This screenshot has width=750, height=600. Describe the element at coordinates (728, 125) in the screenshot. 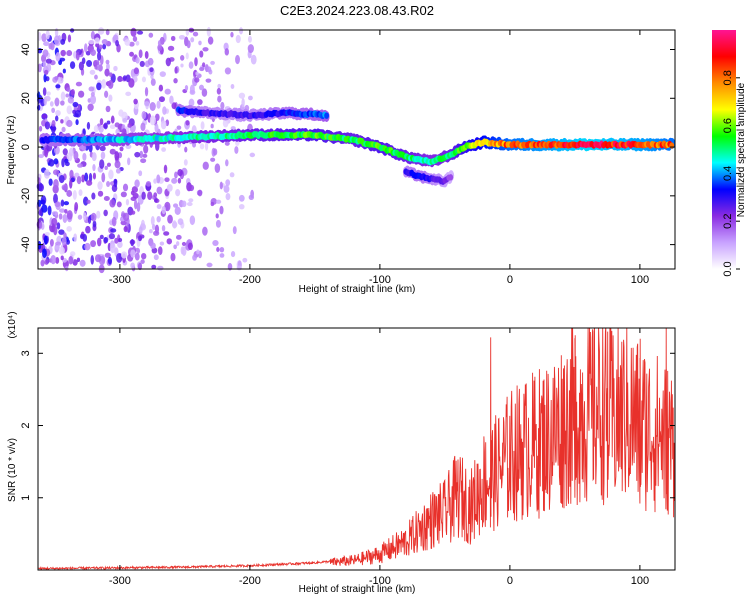

I see `colorbar-tick-label: 0.6` at that location.